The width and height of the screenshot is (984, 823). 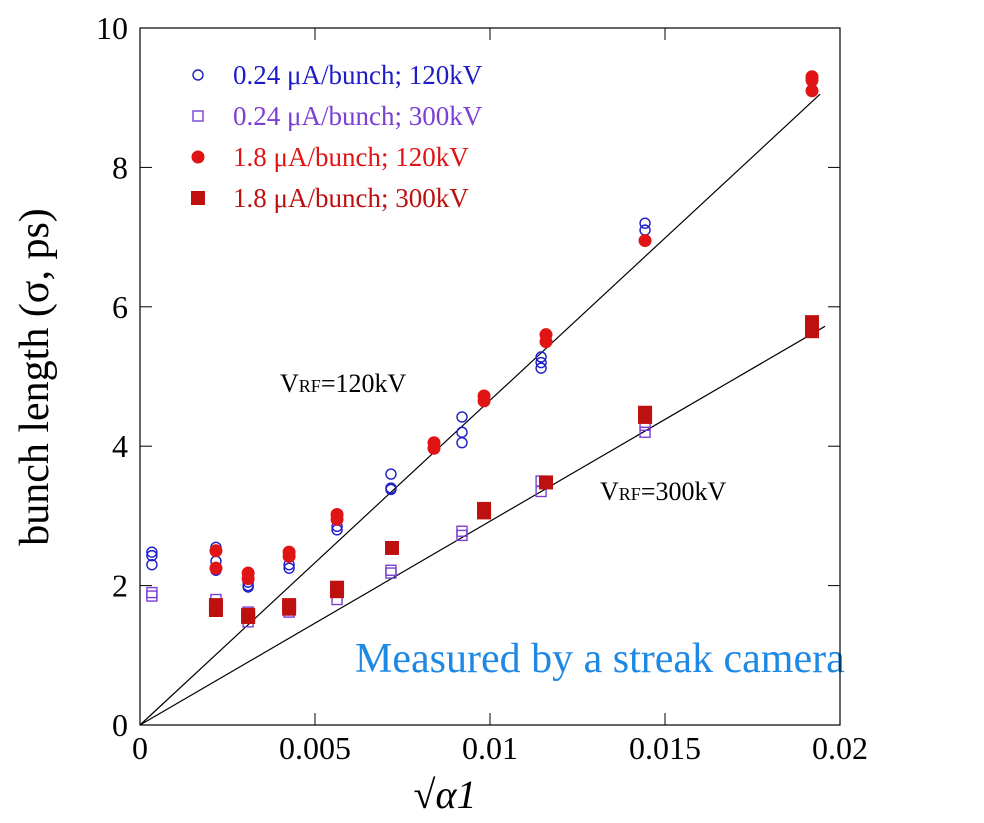 What do you see at coordinates (490, 748) in the screenshot?
I see `x-tick-label: 0.01` at bounding box center [490, 748].